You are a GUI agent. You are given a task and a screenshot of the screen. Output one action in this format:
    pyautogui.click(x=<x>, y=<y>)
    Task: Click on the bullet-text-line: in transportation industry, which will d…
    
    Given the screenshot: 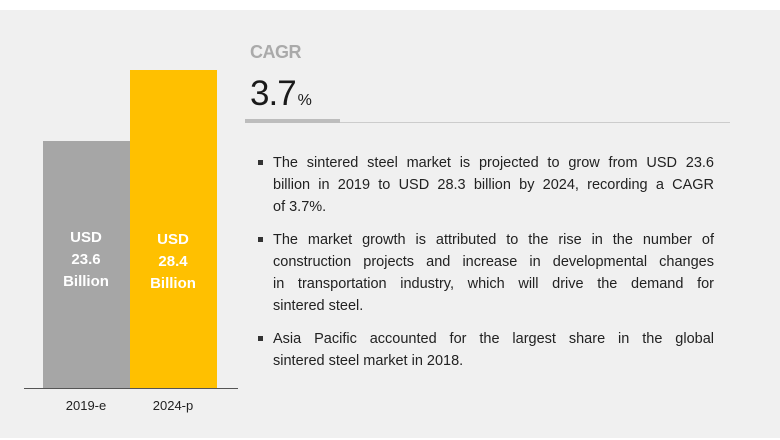 What is the action you would take?
    pyautogui.click(x=493, y=284)
    